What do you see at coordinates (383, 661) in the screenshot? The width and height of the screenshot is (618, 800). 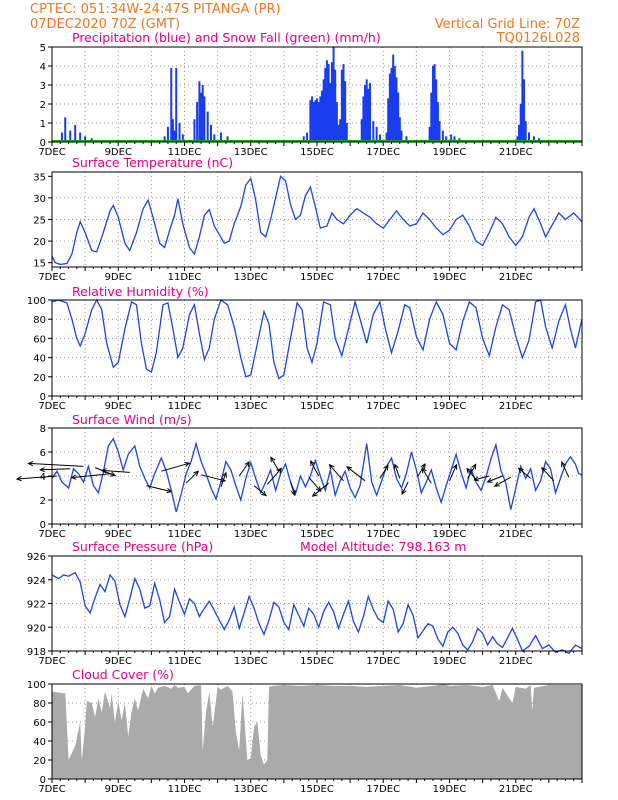 I see `pressure-xtick-label: 17DEC` at bounding box center [383, 661].